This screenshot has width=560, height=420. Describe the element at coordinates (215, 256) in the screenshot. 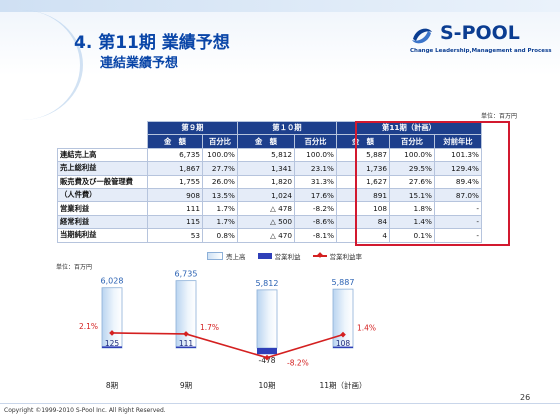

I see `legend-swatch-sales` at that location.